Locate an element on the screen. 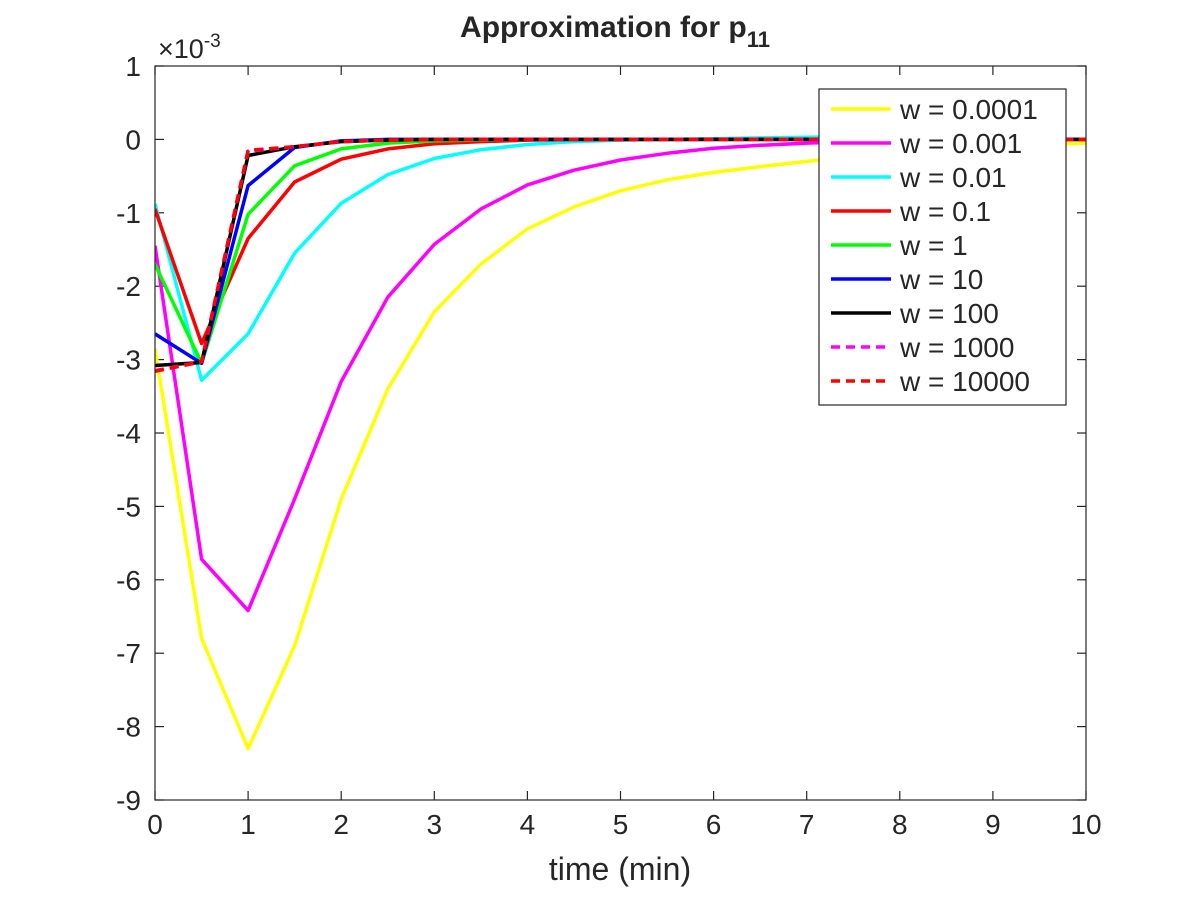 Image resolution: width=1200 pixels, height=900 pixels. y-tick-label: -9 is located at coordinates (128, 800).